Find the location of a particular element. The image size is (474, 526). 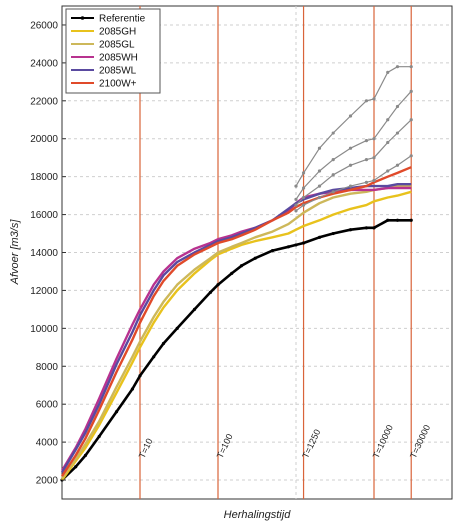

y-tick-label: 22000 is located at coordinates (44, 101).